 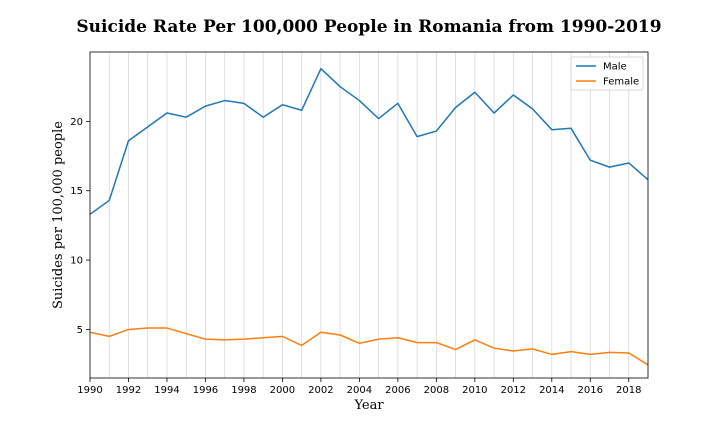 I want to click on x-tick-label: 1998, so click(x=243, y=390).